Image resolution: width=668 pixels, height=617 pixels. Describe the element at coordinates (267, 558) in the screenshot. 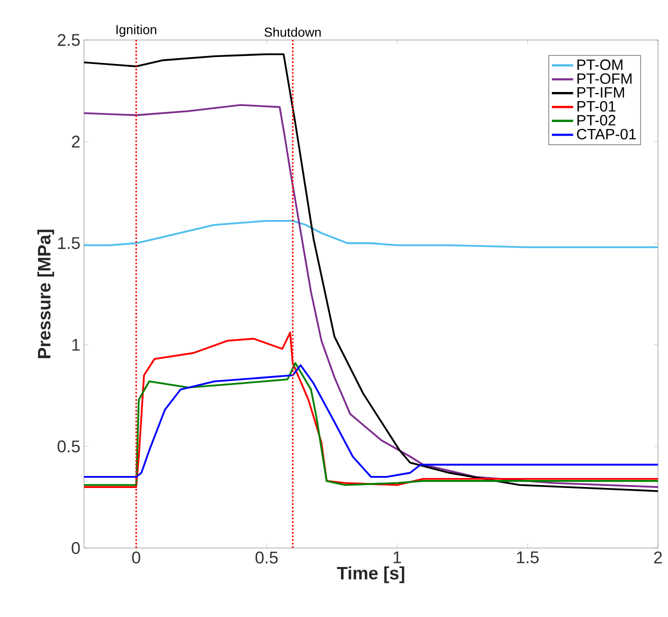

I see `x-tick-label: 0.5` at that location.